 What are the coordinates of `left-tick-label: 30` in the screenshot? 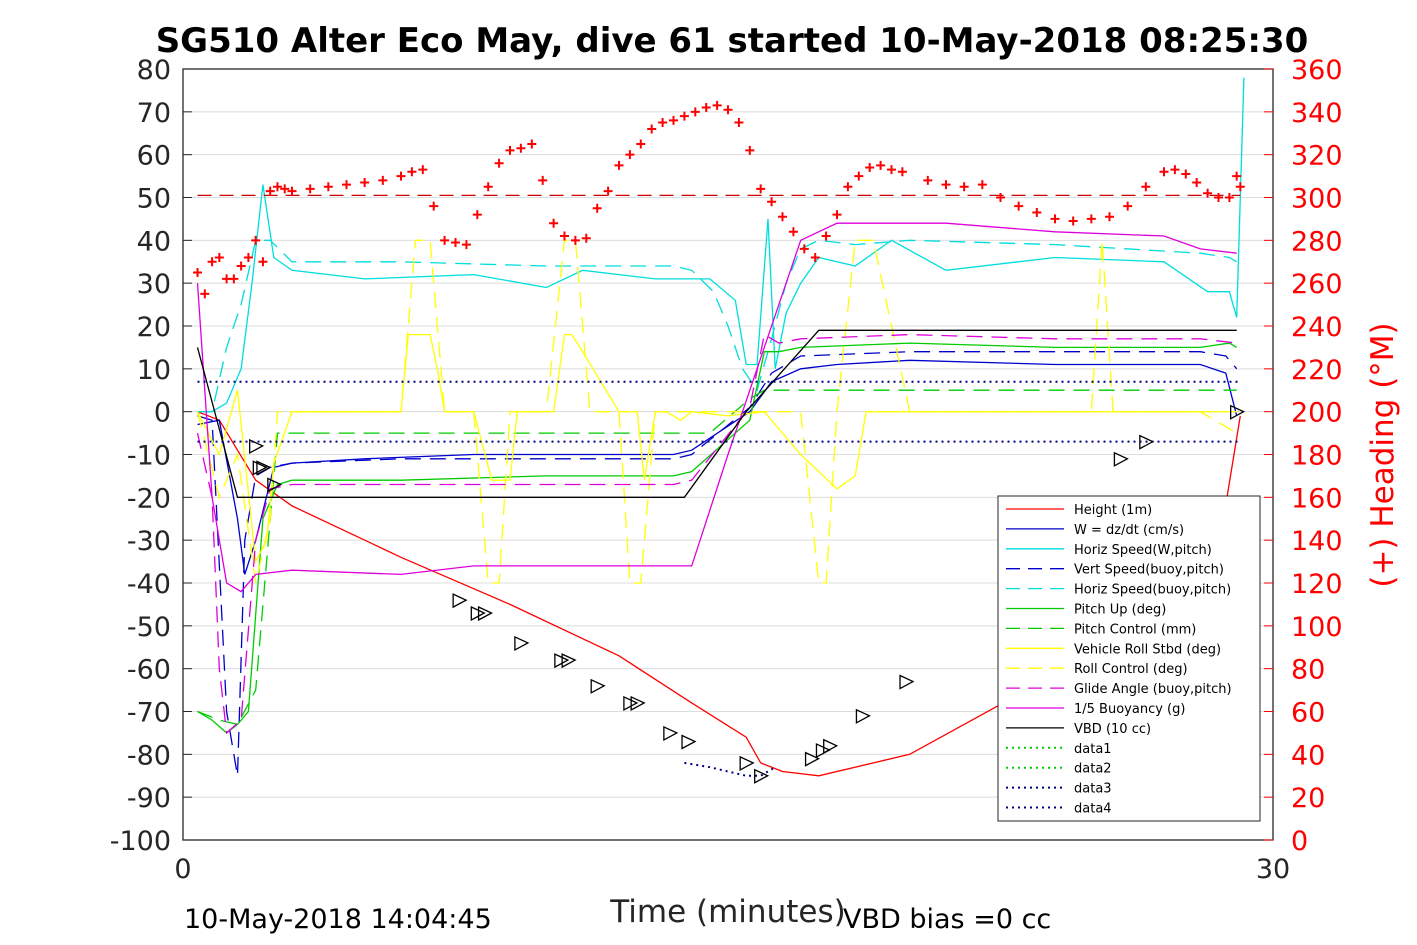 It's located at (154, 284).